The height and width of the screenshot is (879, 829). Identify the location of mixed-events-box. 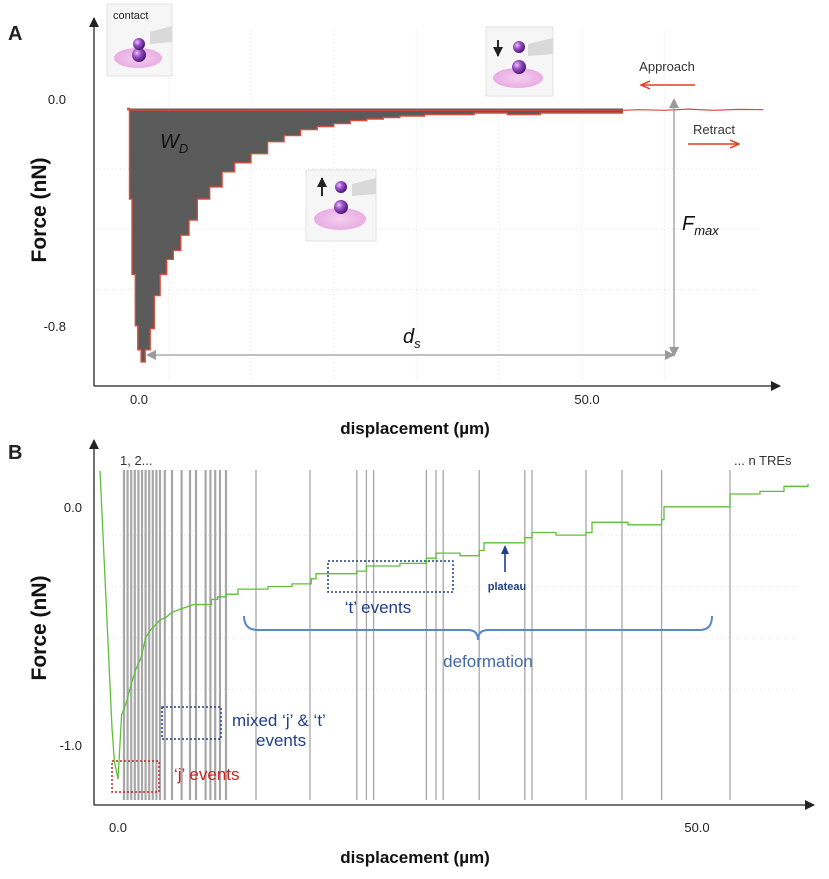
(191, 723).